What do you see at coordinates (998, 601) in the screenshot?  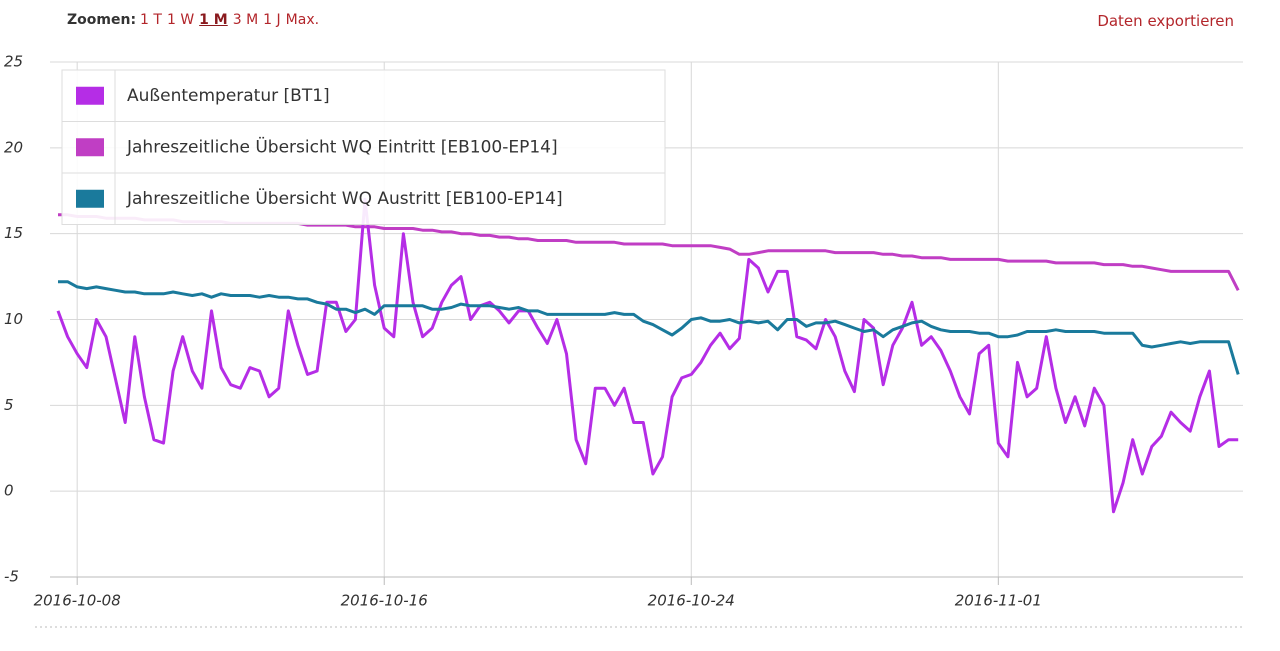 I see `x-tick-label: 2016-11-01` at bounding box center [998, 601].